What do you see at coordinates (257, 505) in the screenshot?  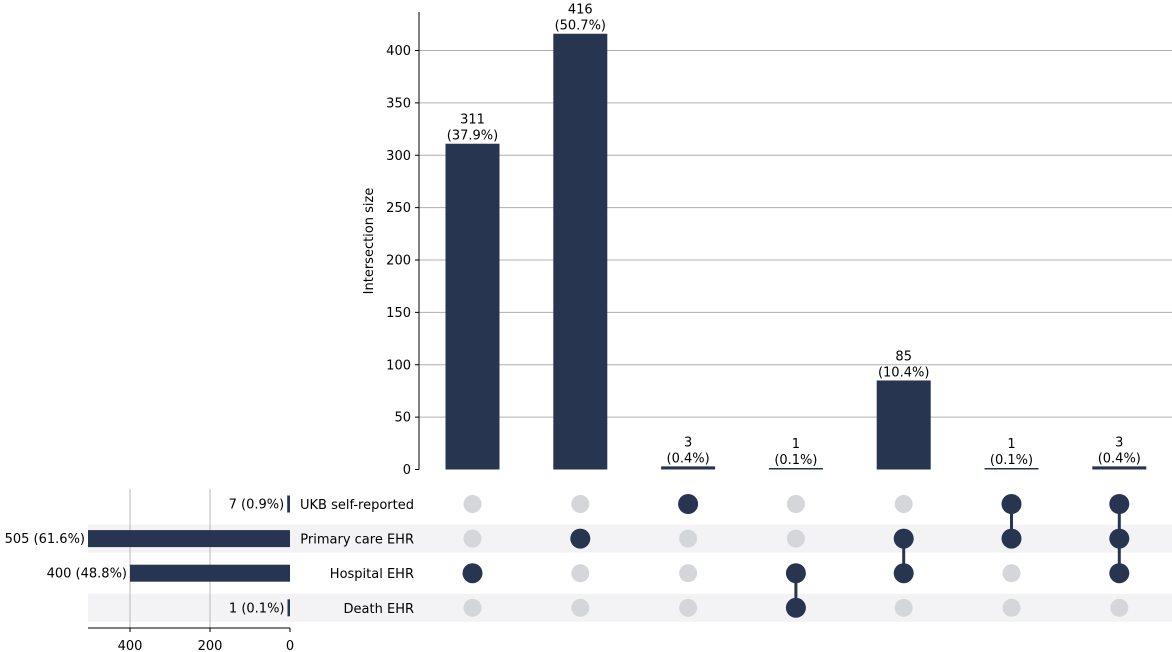 I see `set-size-label: 7 (0.9%)` at bounding box center [257, 505].